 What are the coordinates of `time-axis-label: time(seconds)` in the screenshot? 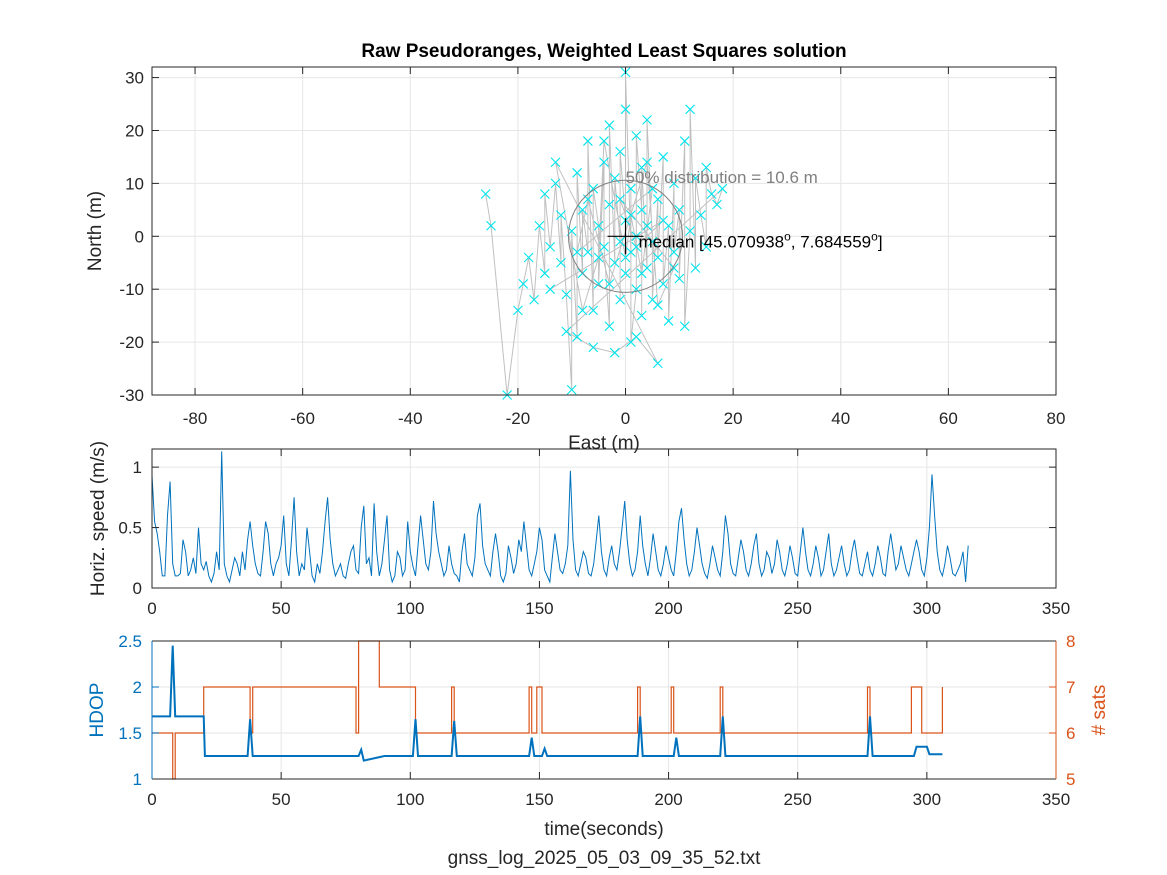 It's located at (603, 829).